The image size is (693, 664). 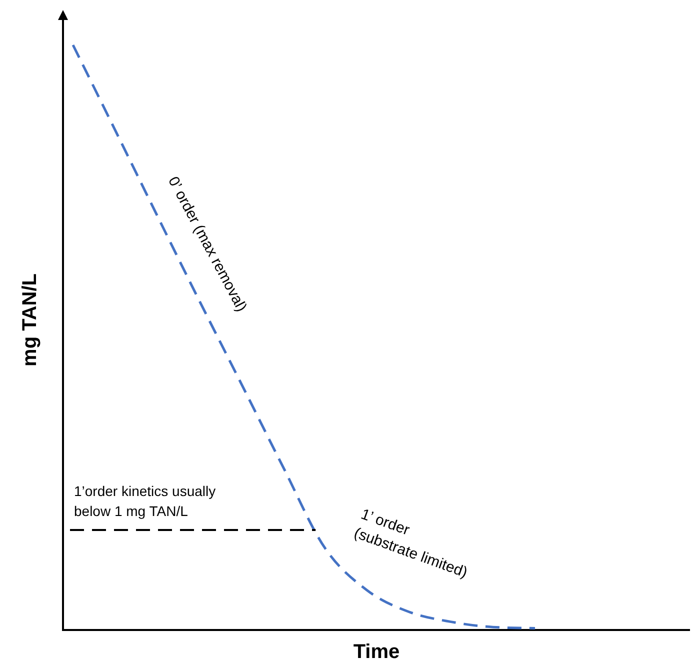 I want to click on x-axis-title: Time, so click(x=376, y=652).